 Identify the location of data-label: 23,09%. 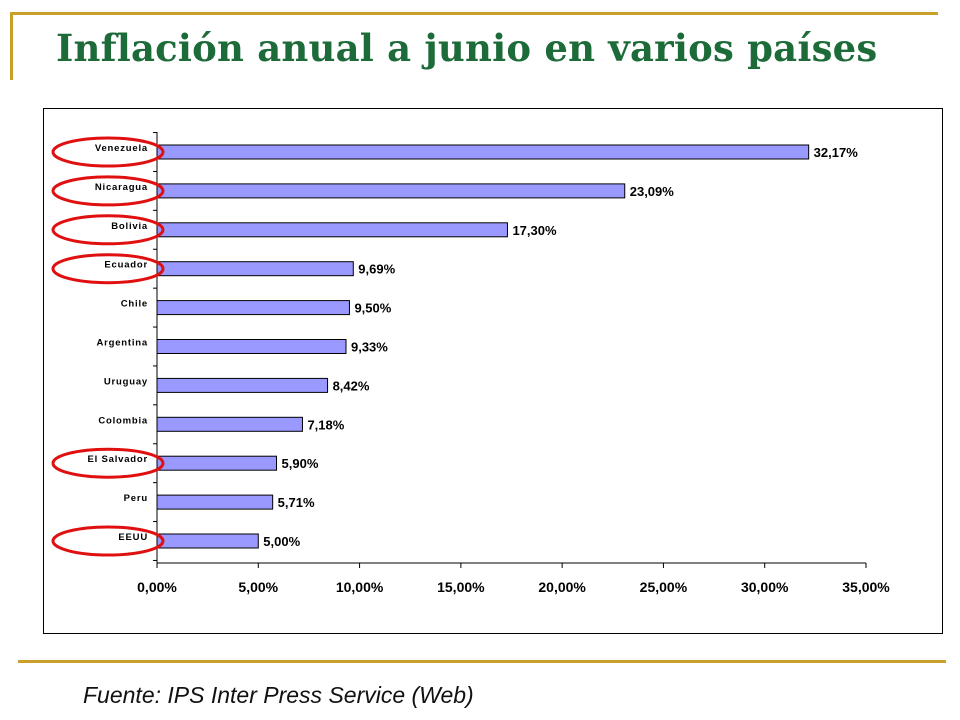
(652, 191).